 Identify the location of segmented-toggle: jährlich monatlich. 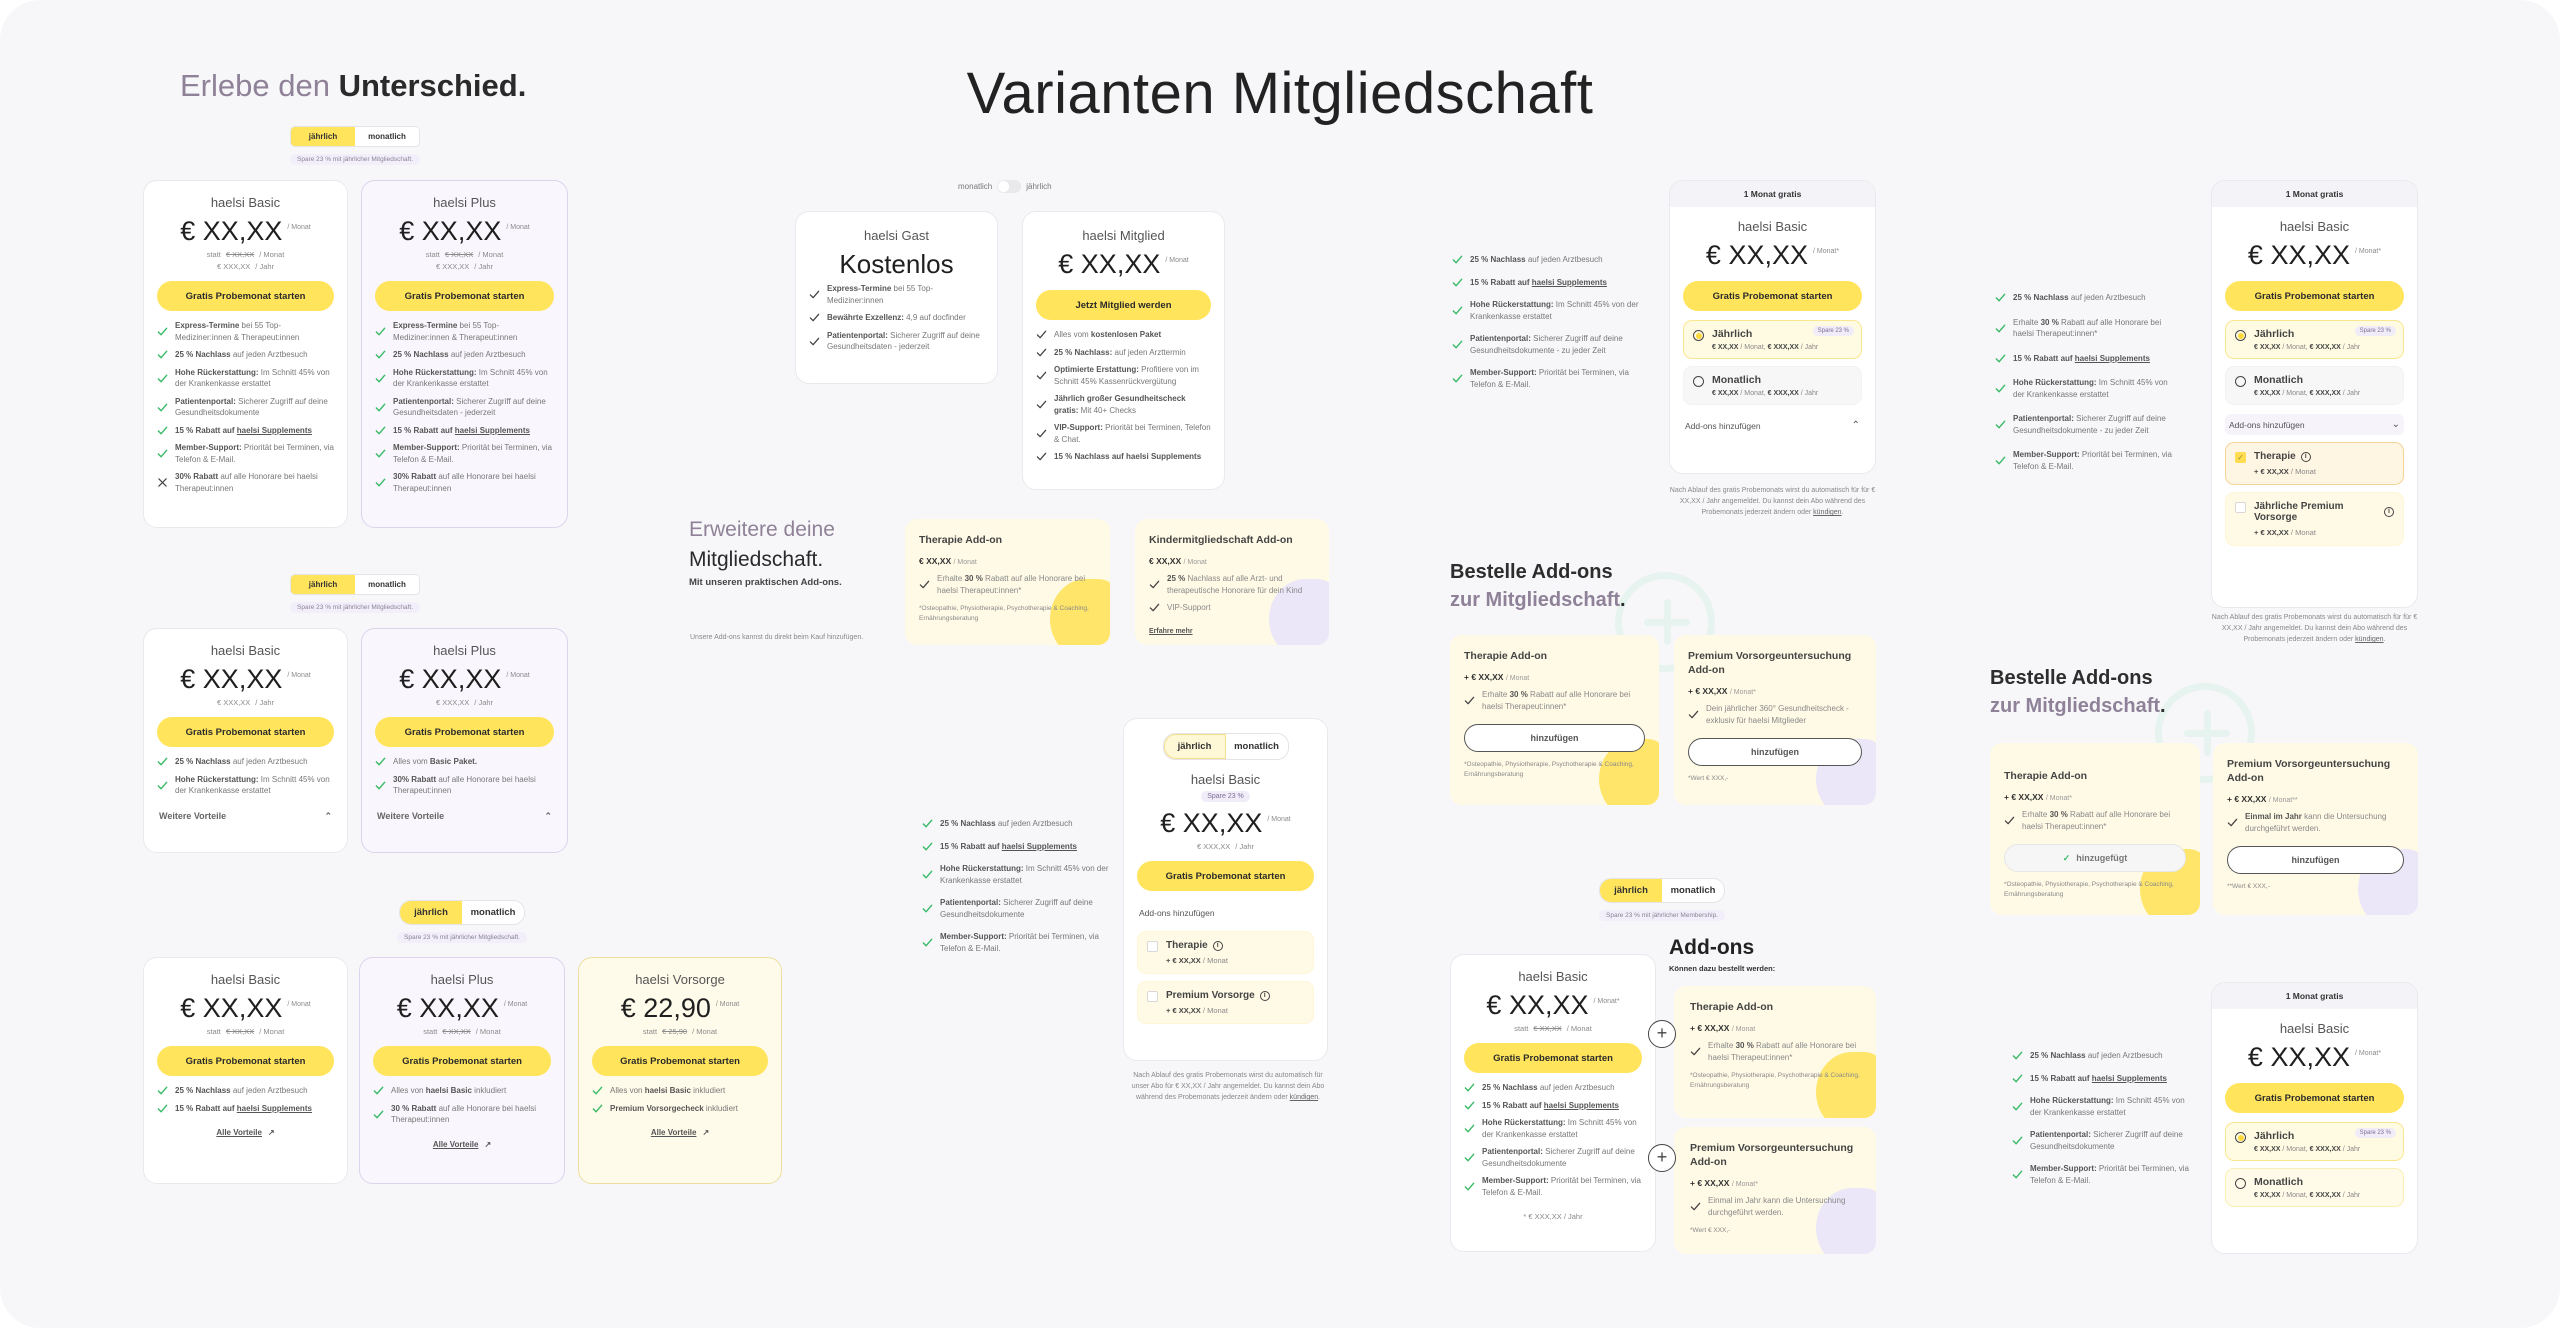
(462, 912).